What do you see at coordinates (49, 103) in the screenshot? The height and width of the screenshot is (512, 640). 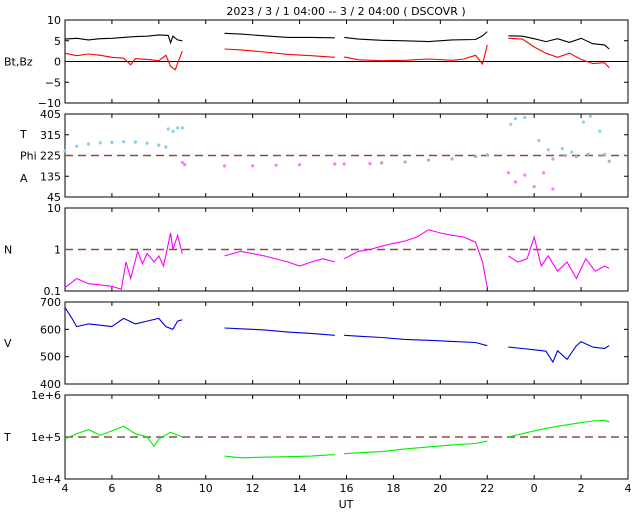 I see `y-tick-label: −10` at bounding box center [49, 103].